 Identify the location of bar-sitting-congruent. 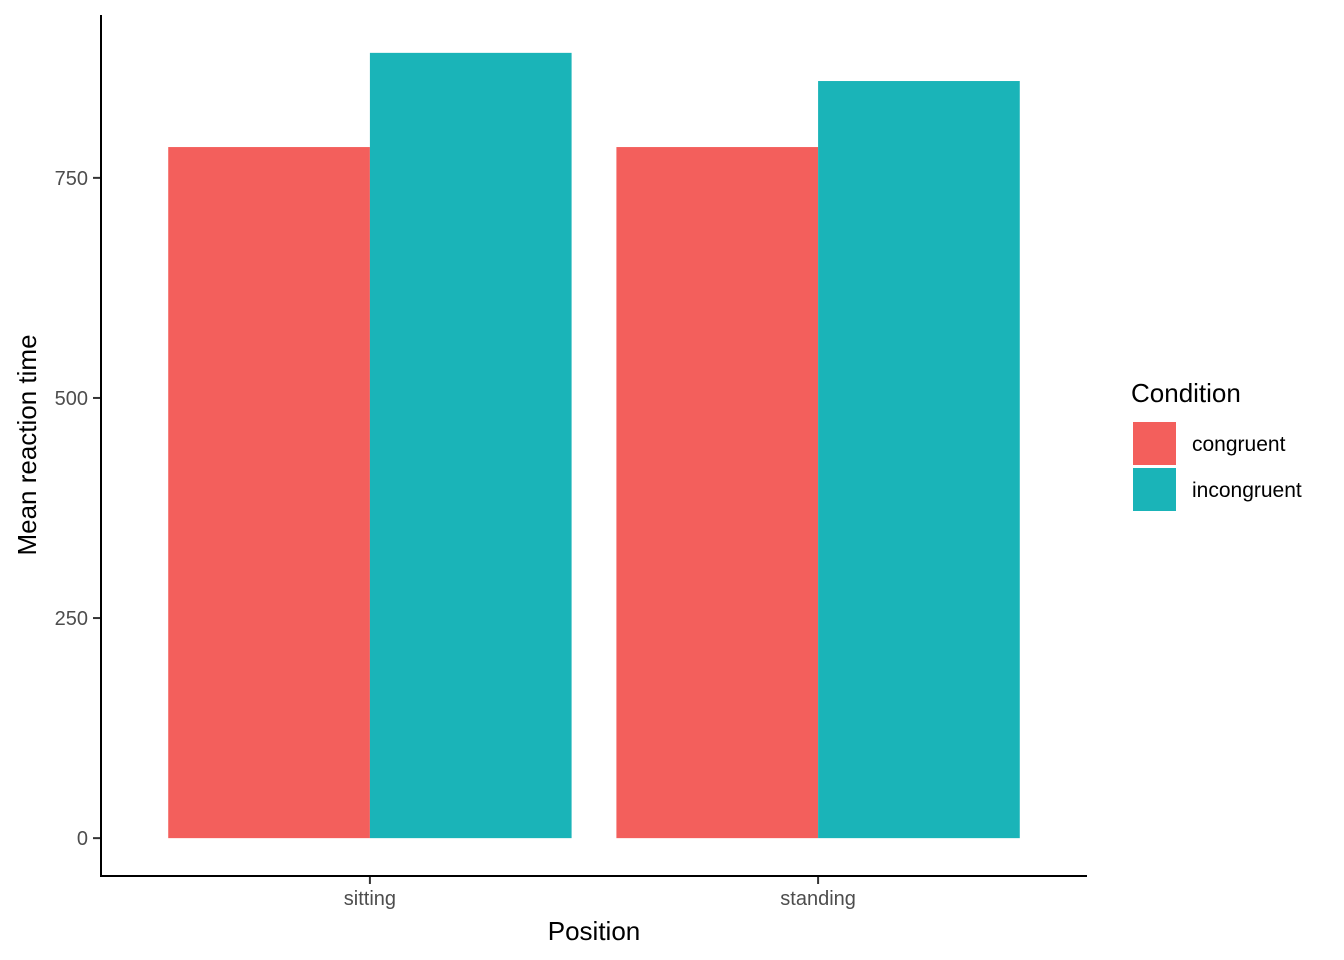
(269, 492).